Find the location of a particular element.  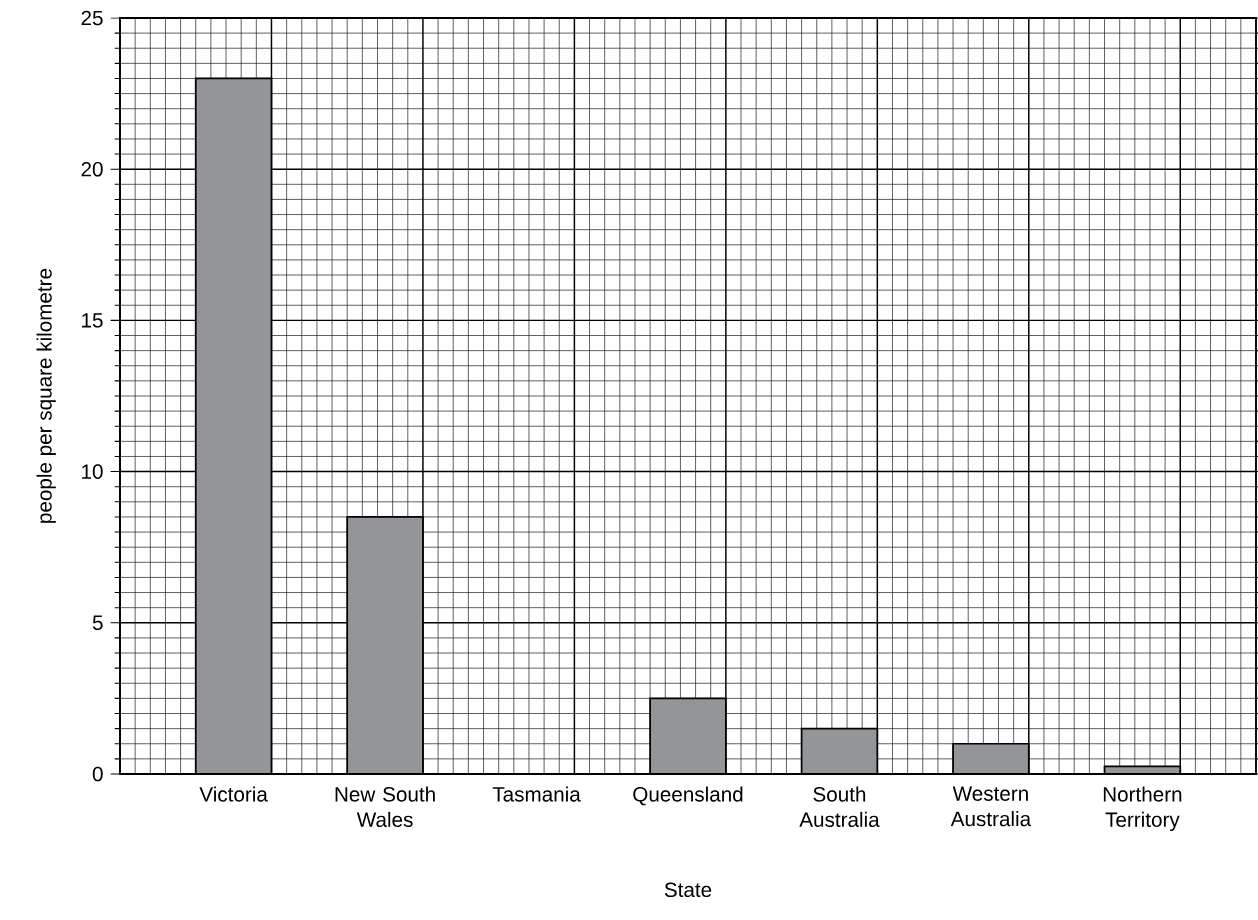

y-tick-label: 20 is located at coordinates (92, 169).